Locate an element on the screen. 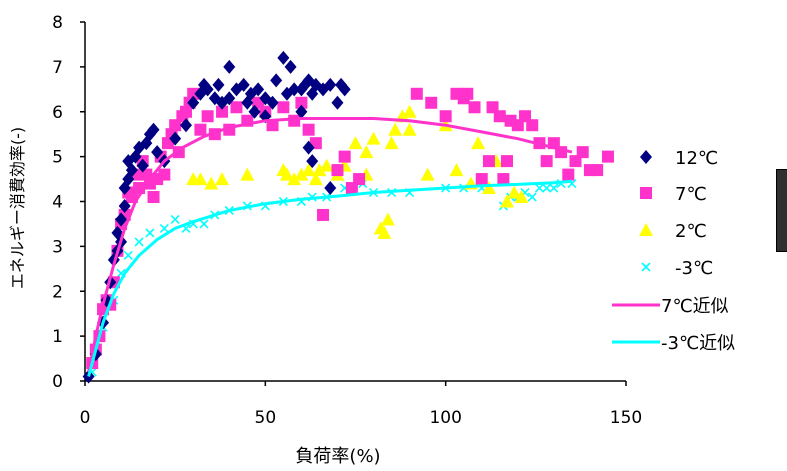 The image size is (787, 471). y-tick-label: 5 is located at coordinates (57, 158).